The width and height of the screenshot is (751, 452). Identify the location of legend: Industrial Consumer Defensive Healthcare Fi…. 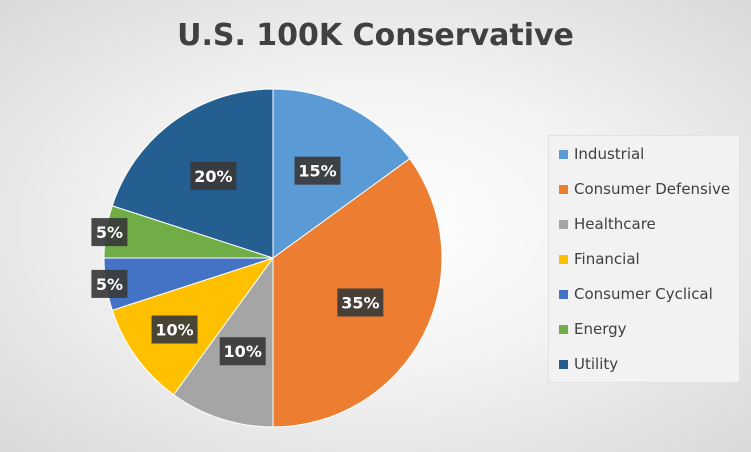
(644, 259).